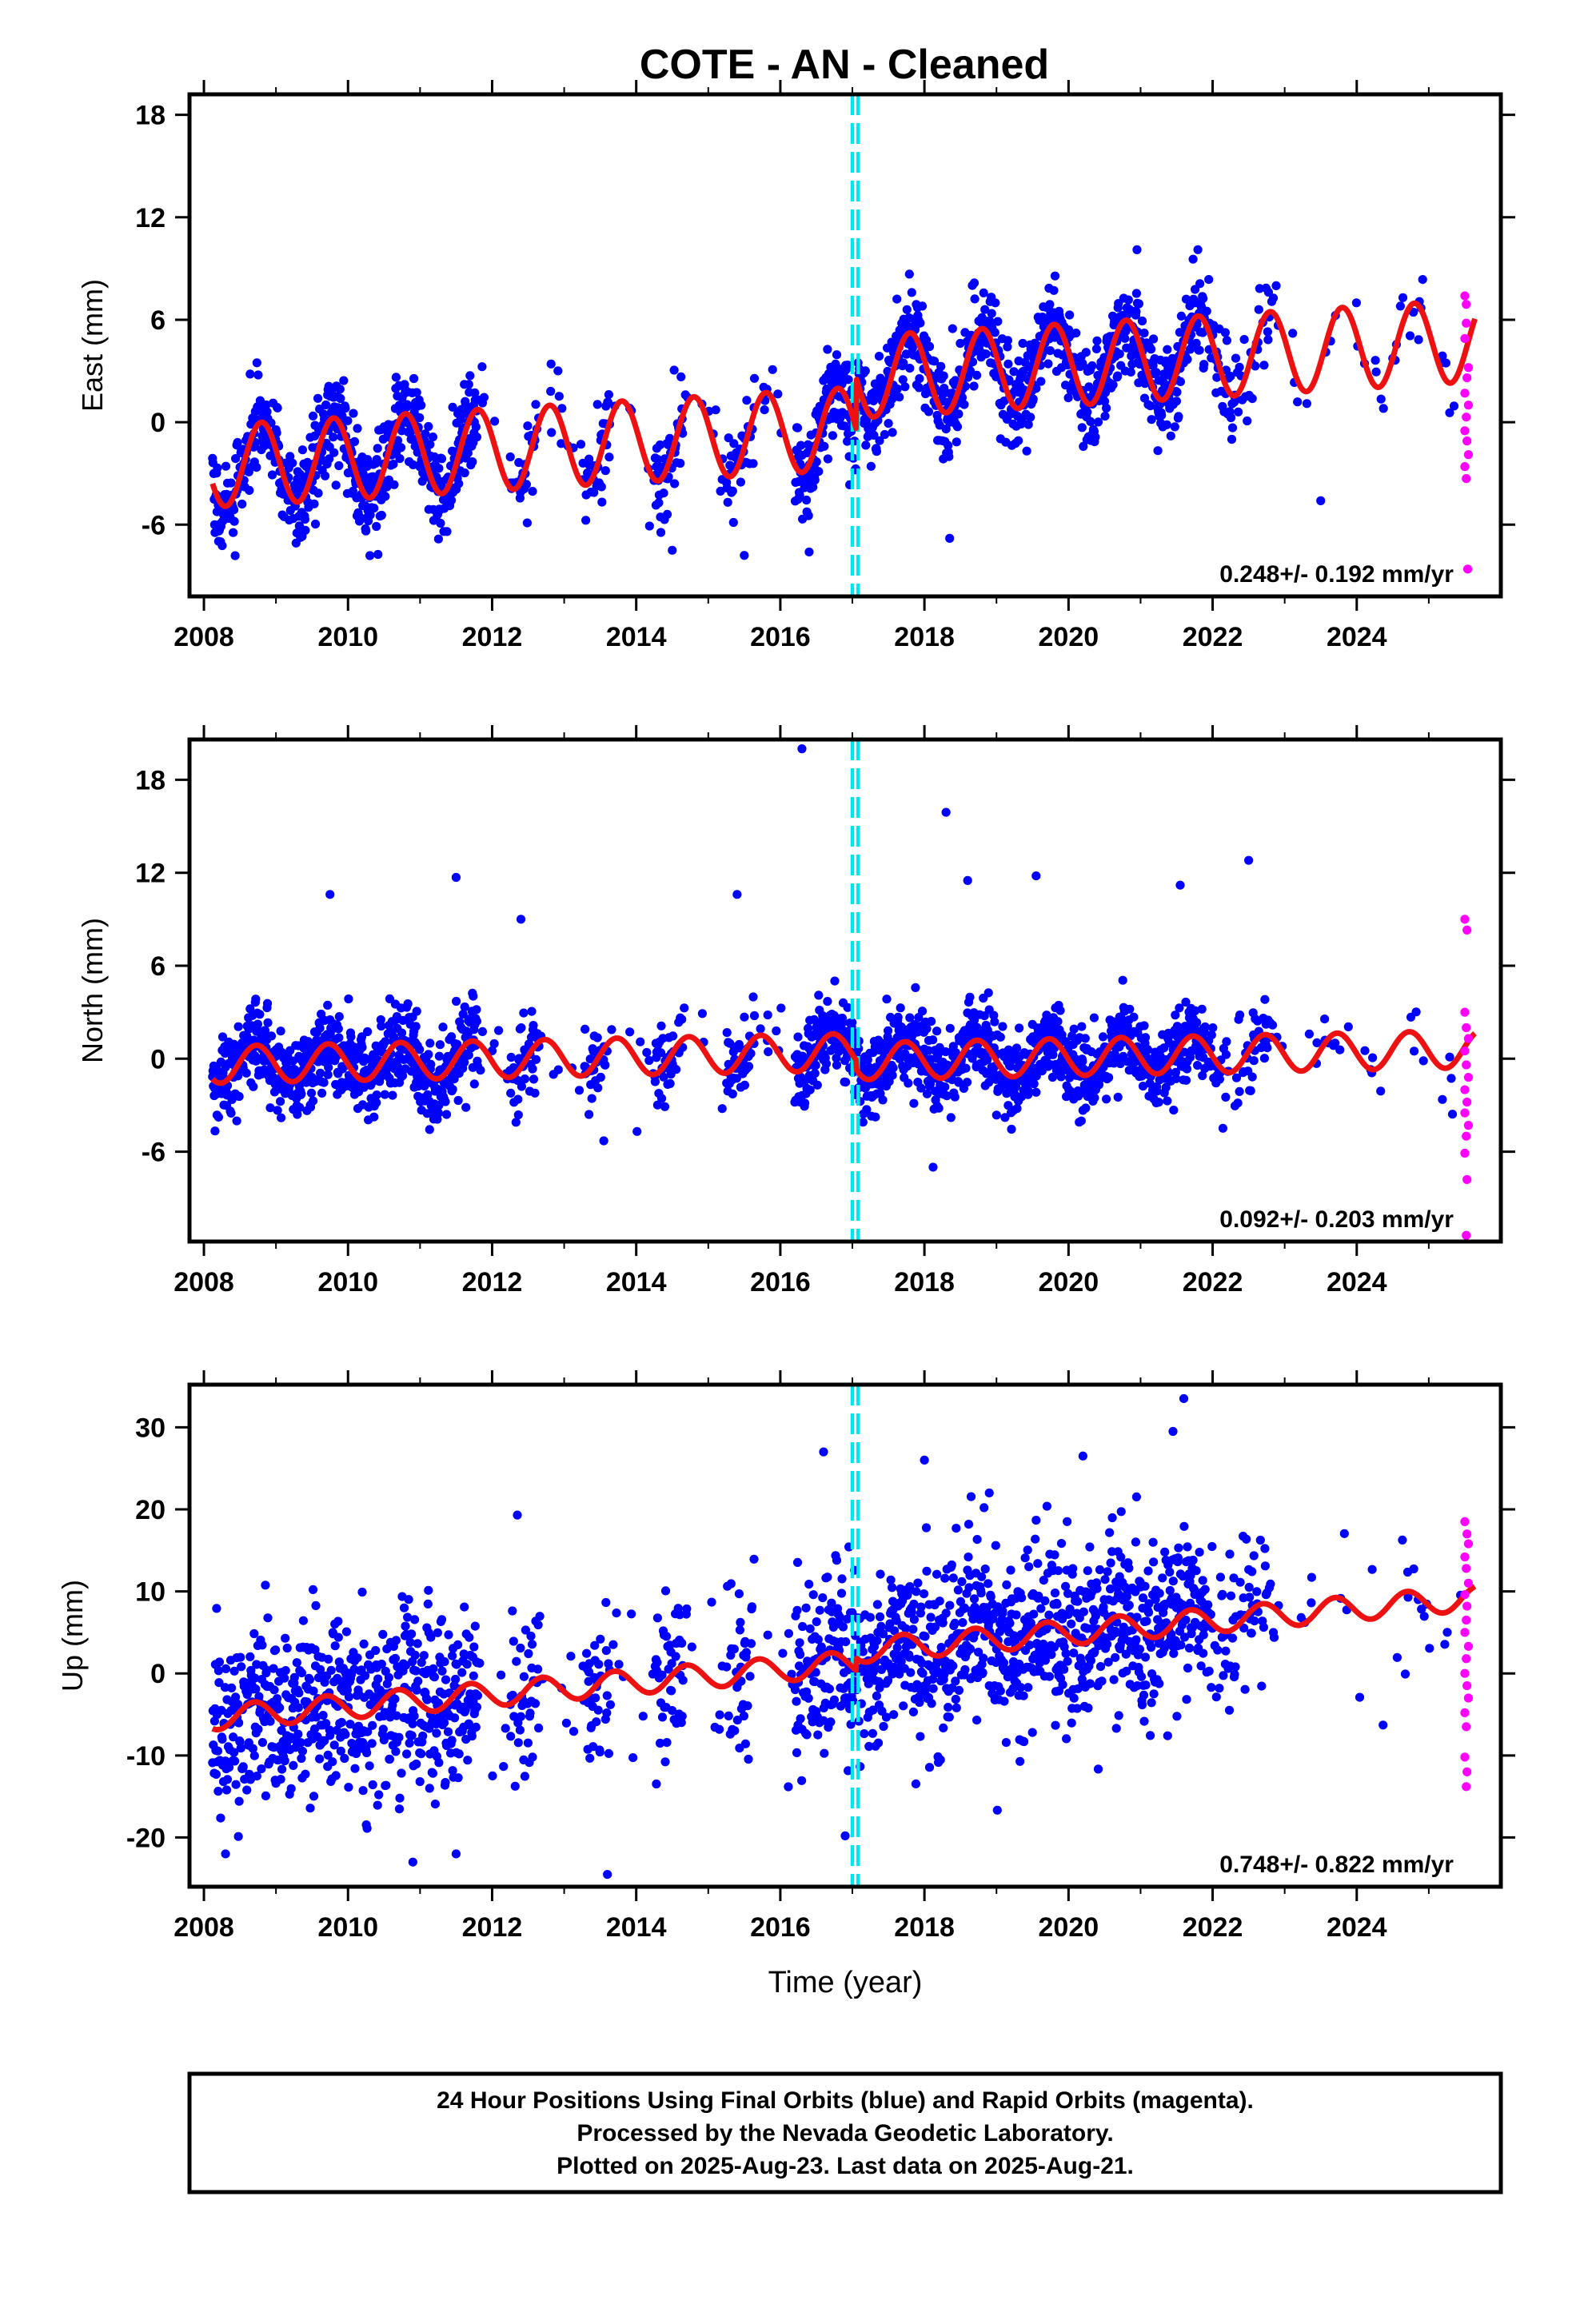 The width and height of the screenshot is (1580, 2324). I want to click on y-axis-label-up: Up (mm), so click(72, 1636).